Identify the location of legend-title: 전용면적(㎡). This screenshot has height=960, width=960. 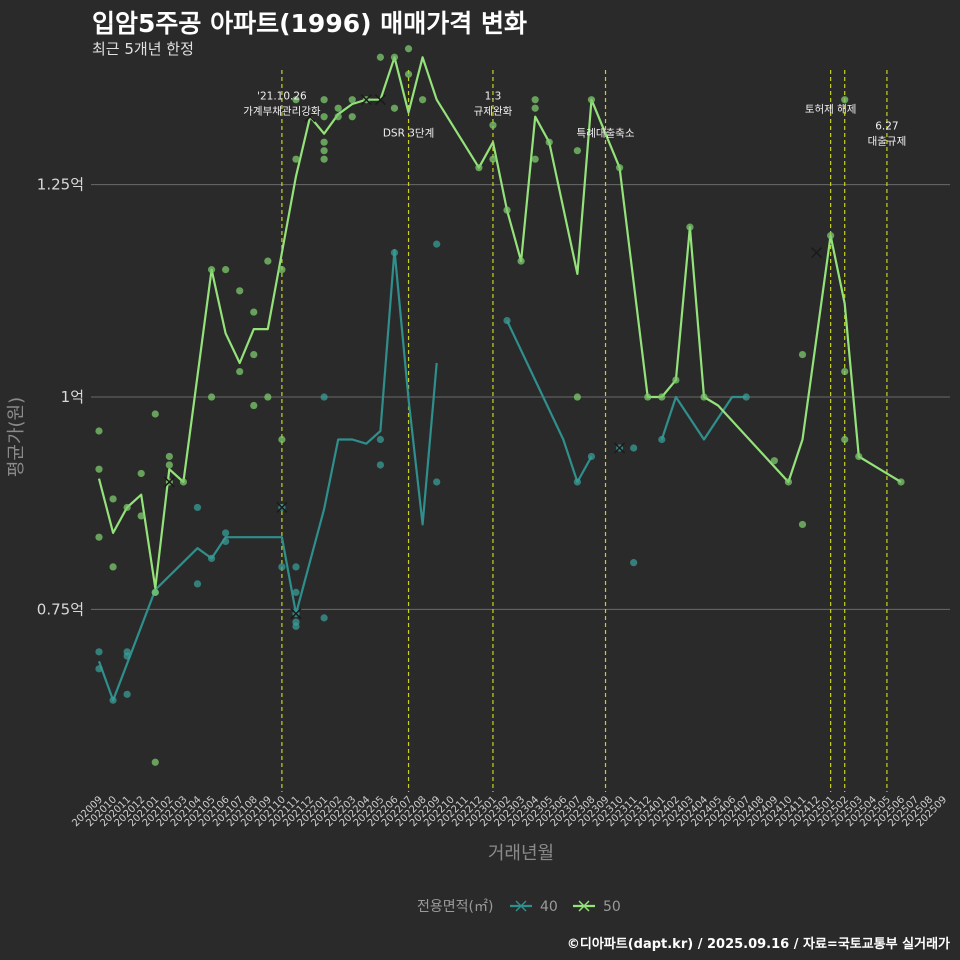
(455, 907).